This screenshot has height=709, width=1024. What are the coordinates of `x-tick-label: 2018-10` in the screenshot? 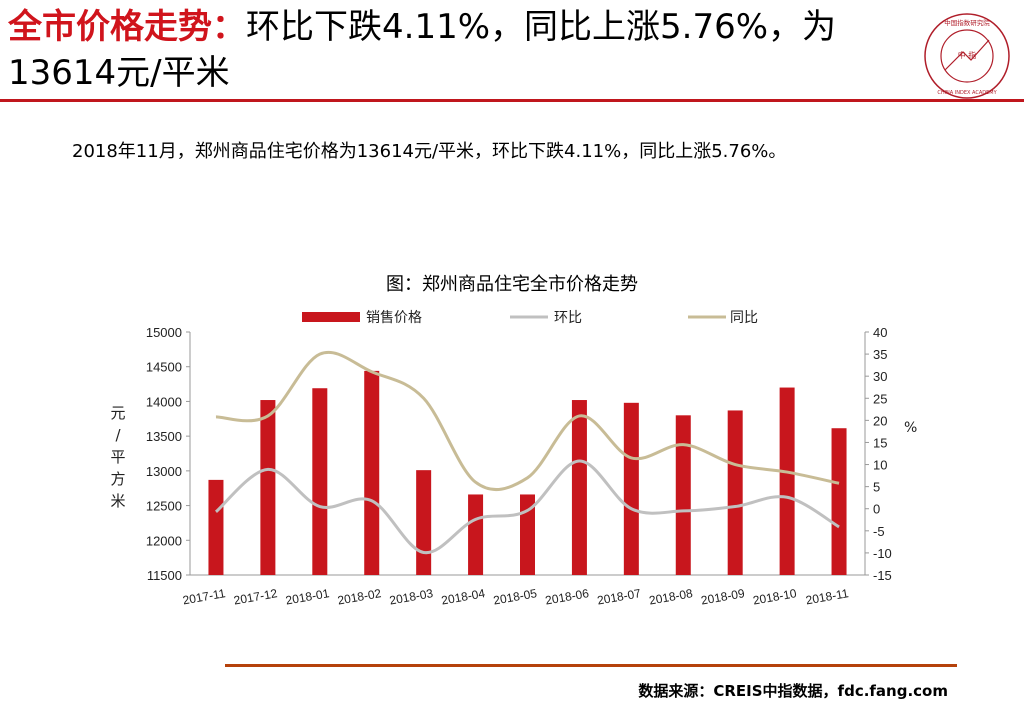 It's located at (775, 596).